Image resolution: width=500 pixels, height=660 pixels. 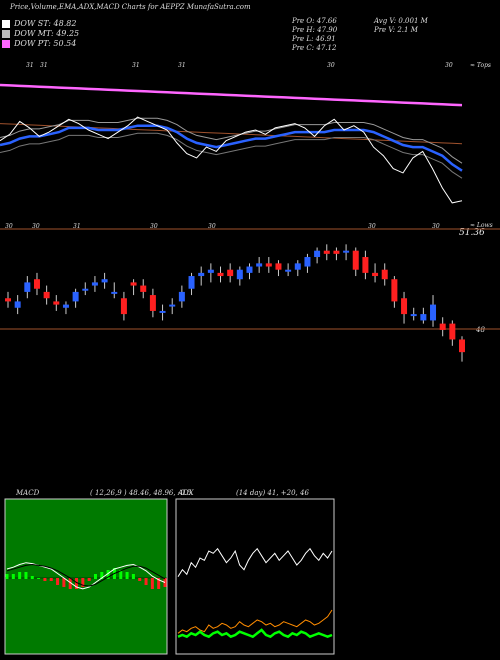 I want to click on macd-panel, so click(x=86, y=576).